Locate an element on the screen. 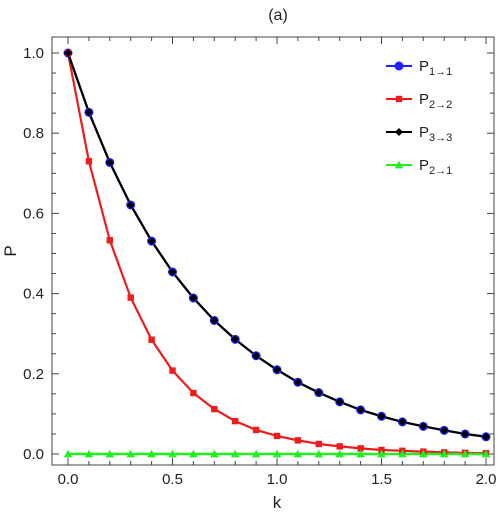 Image resolution: width=500 pixels, height=520 pixels. y-tick-label: 1.0 is located at coordinates (33, 53).